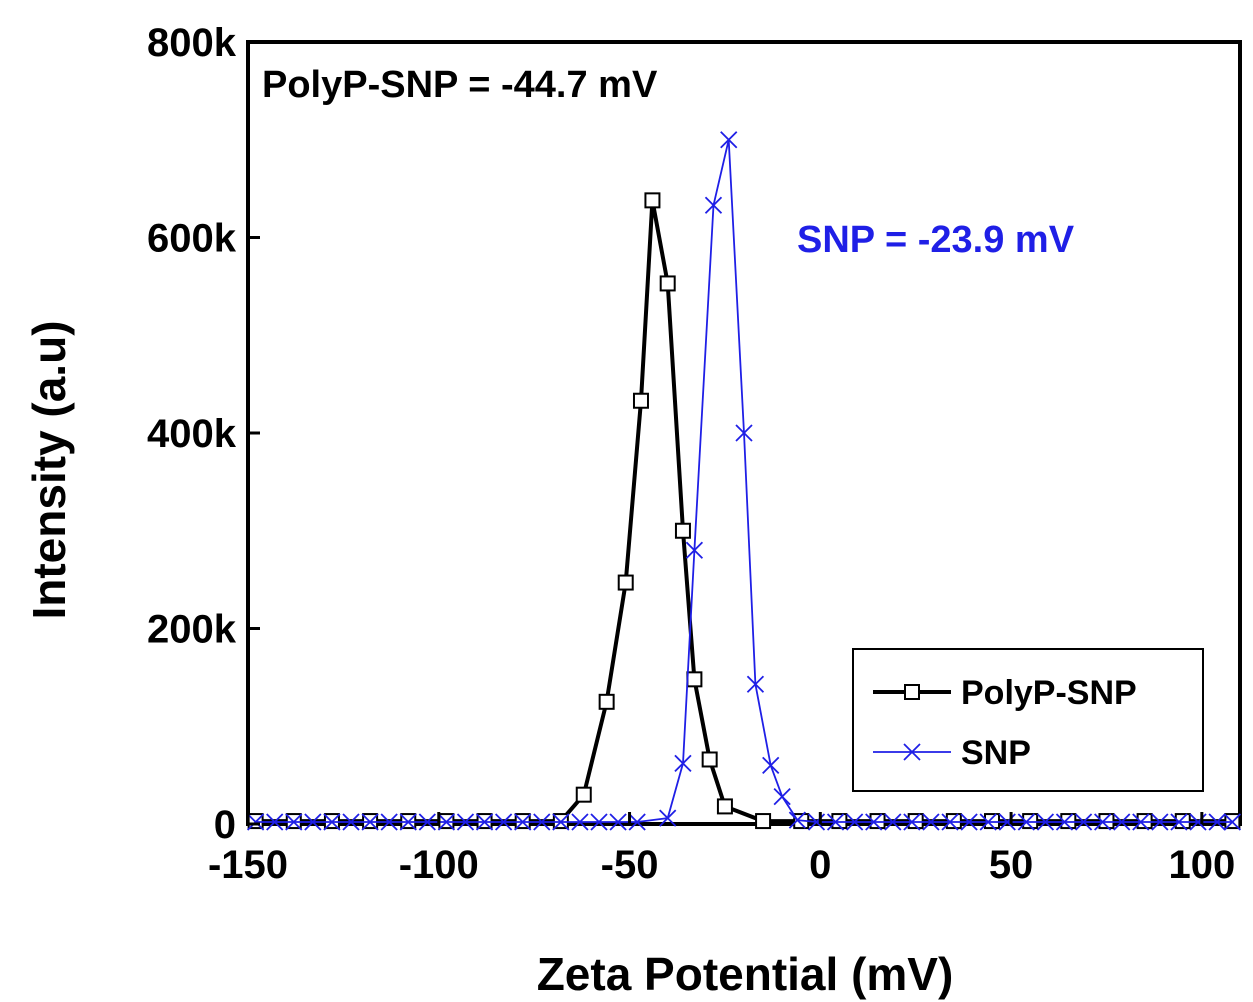 The width and height of the screenshot is (1253, 1002). What do you see at coordinates (225, 825) in the screenshot?
I see `y-tick-label: 0` at bounding box center [225, 825].